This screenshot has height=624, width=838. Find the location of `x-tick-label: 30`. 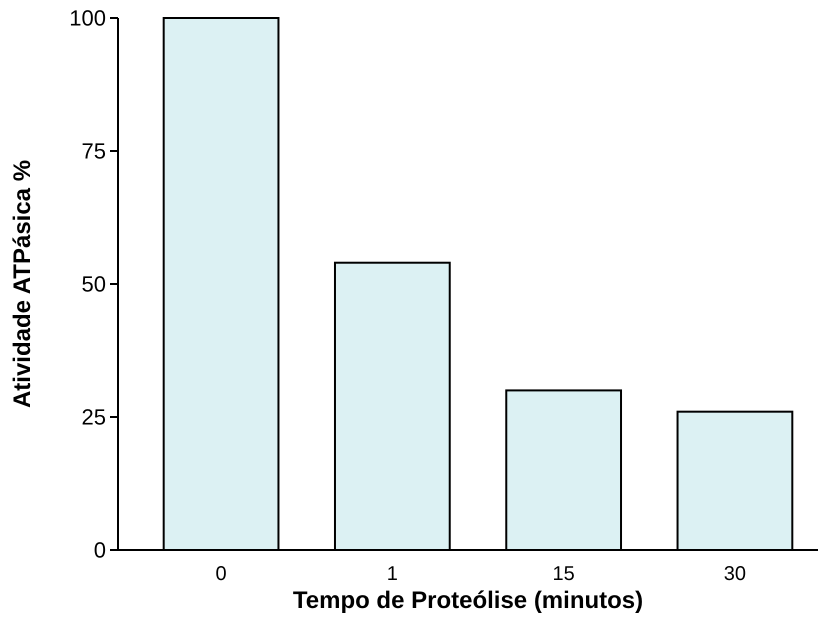

x-tick-label: 30 is located at coordinates (735, 574).